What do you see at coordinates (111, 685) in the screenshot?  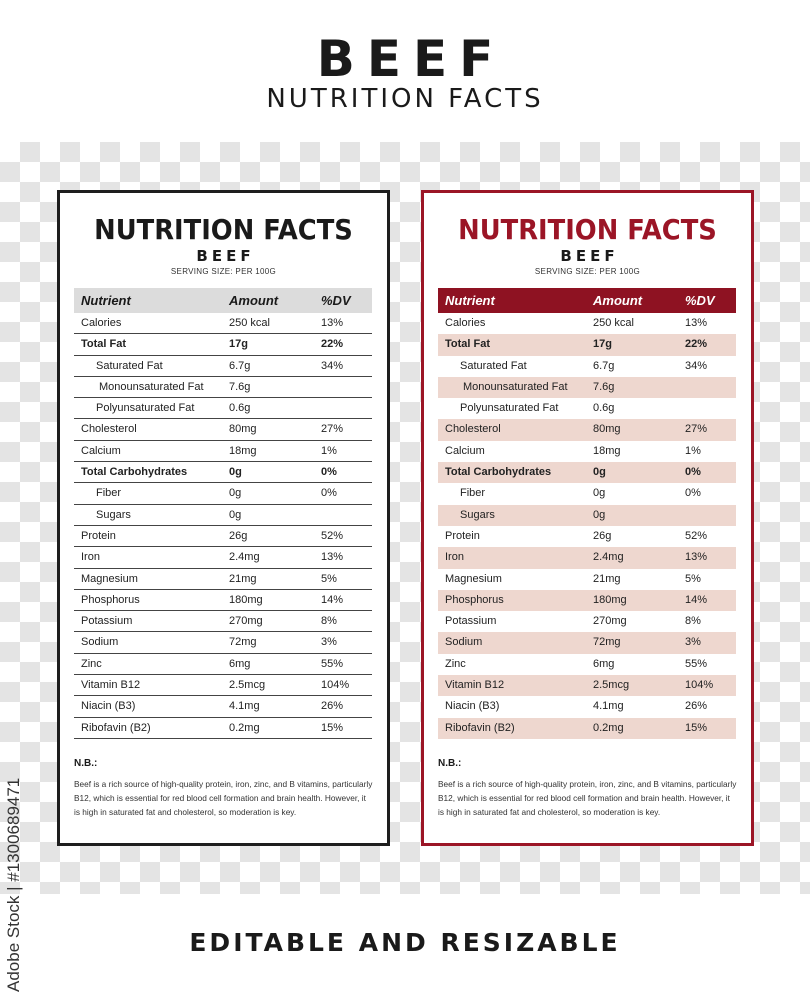 I see `nutrient-name: Vitamin B12` at bounding box center [111, 685].